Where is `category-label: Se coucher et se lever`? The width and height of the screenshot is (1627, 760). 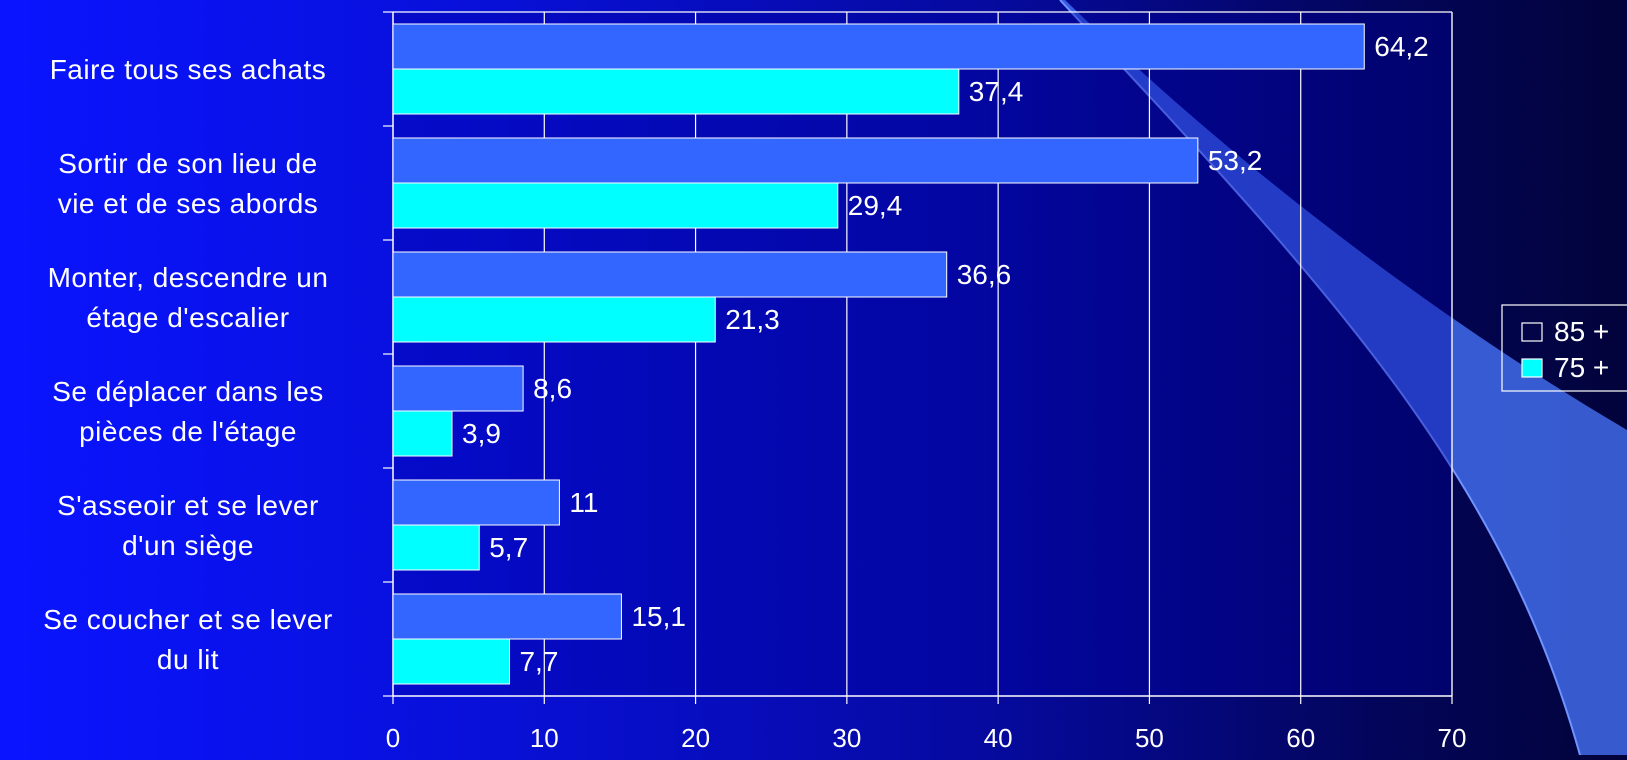 category-label: Se coucher et se lever is located at coordinates (188, 619).